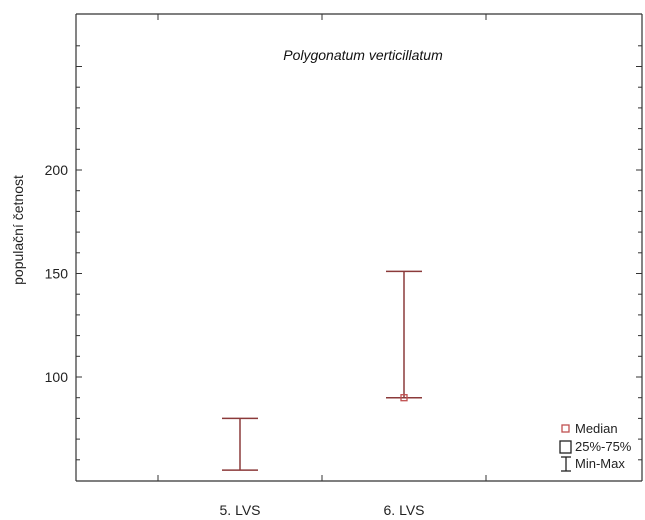 Image resolution: width=645 pixels, height=520 pixels. What do you see at coordinates (566, 464) in the screenshot?
I see `legend-minmax-marker` at bounding box center [566, 464].